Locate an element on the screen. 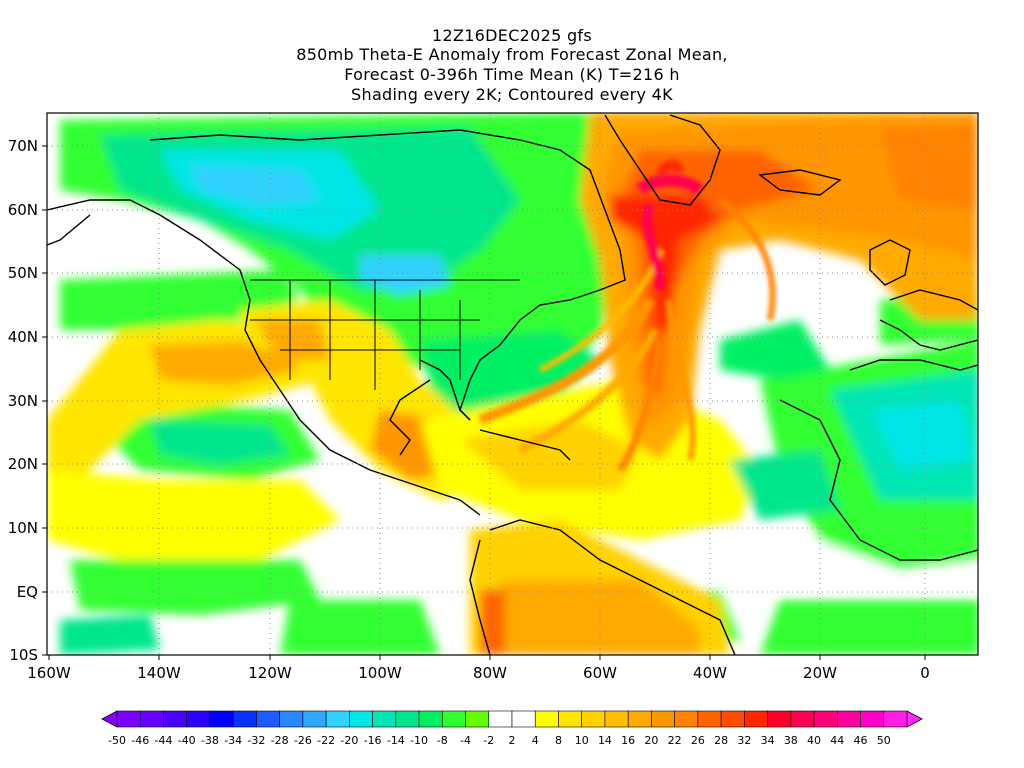  colorbar-label: 16 is located at coordinates (628, 740).